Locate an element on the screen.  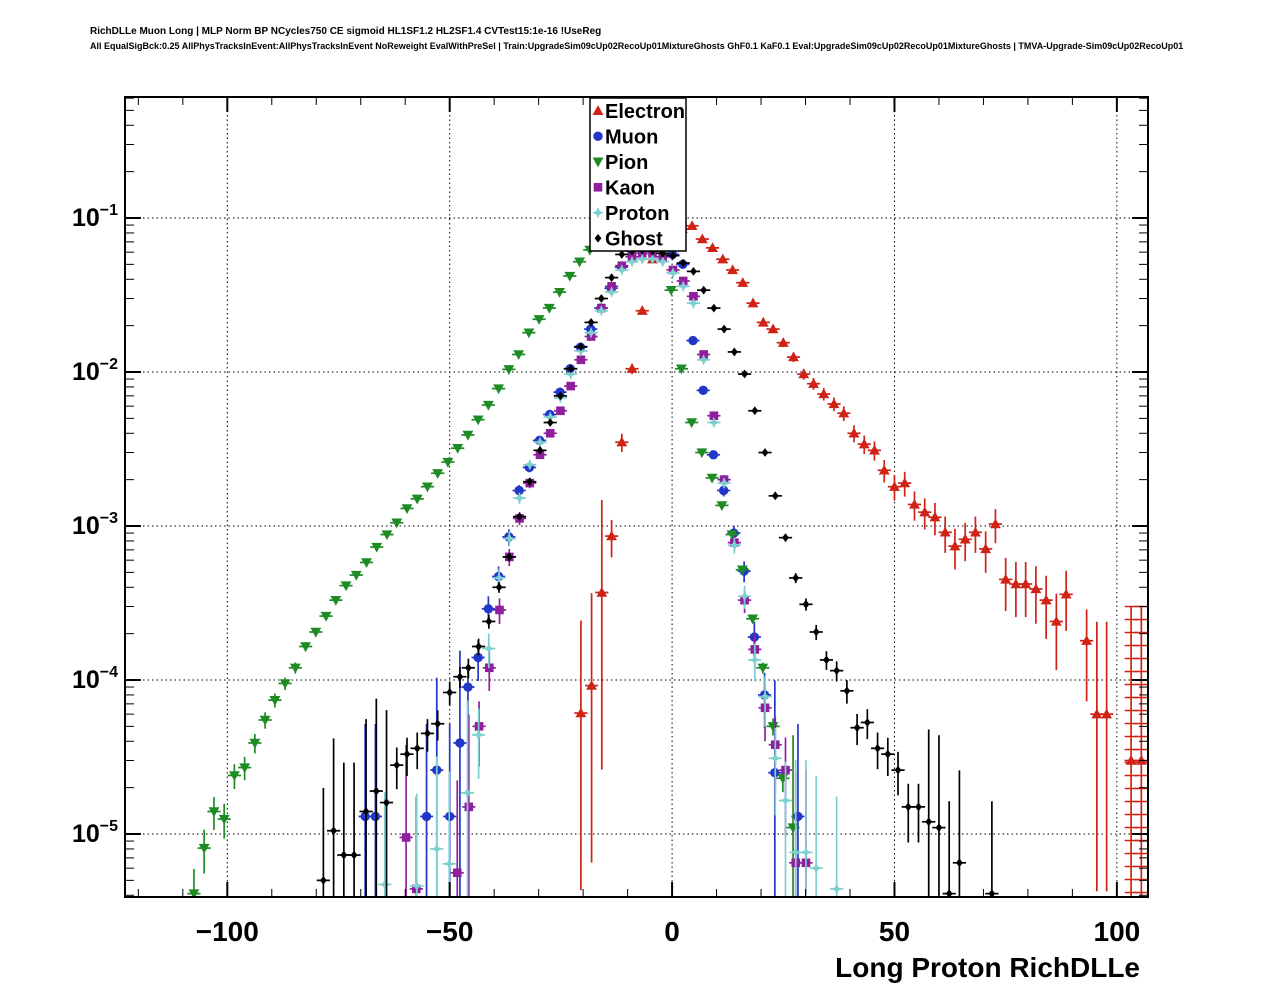
legend-label-pion: Pion is located at coordinates (626, 163).